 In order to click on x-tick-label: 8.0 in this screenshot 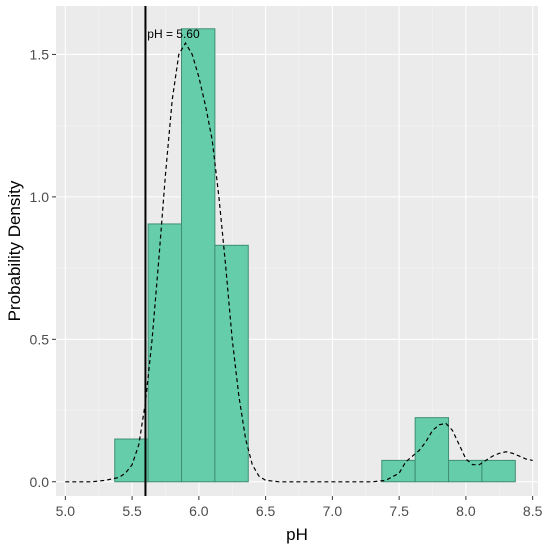, I will do `click(466, 511)`.